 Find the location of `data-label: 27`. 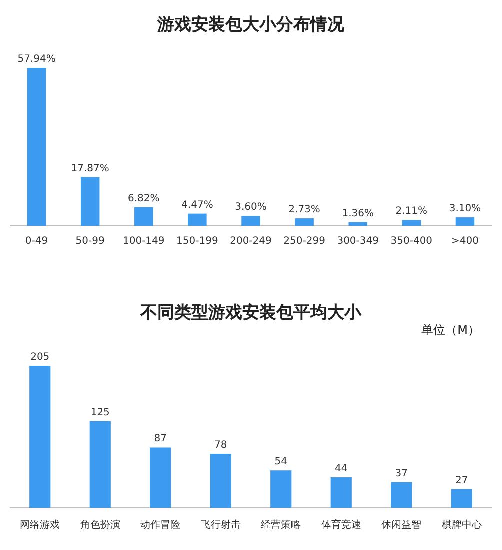

data-label: 27 is located at coordinates (462, 480).